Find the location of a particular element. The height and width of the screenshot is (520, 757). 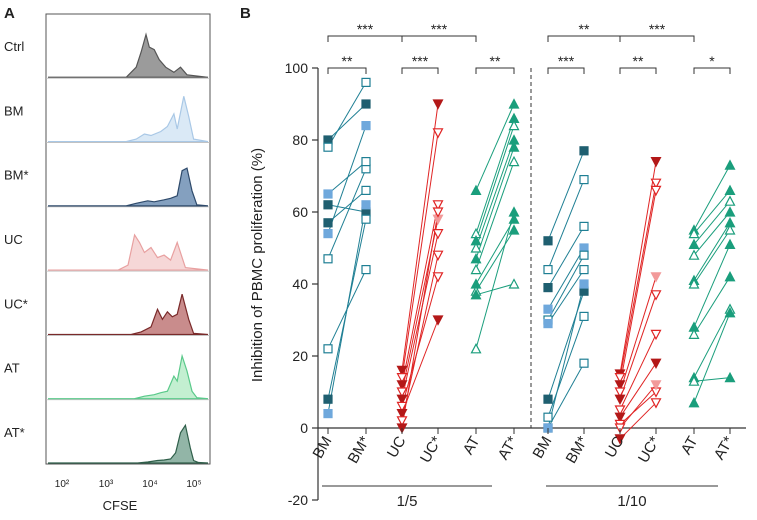

histogram-row-label: AT is located at coordinates (12, 368).